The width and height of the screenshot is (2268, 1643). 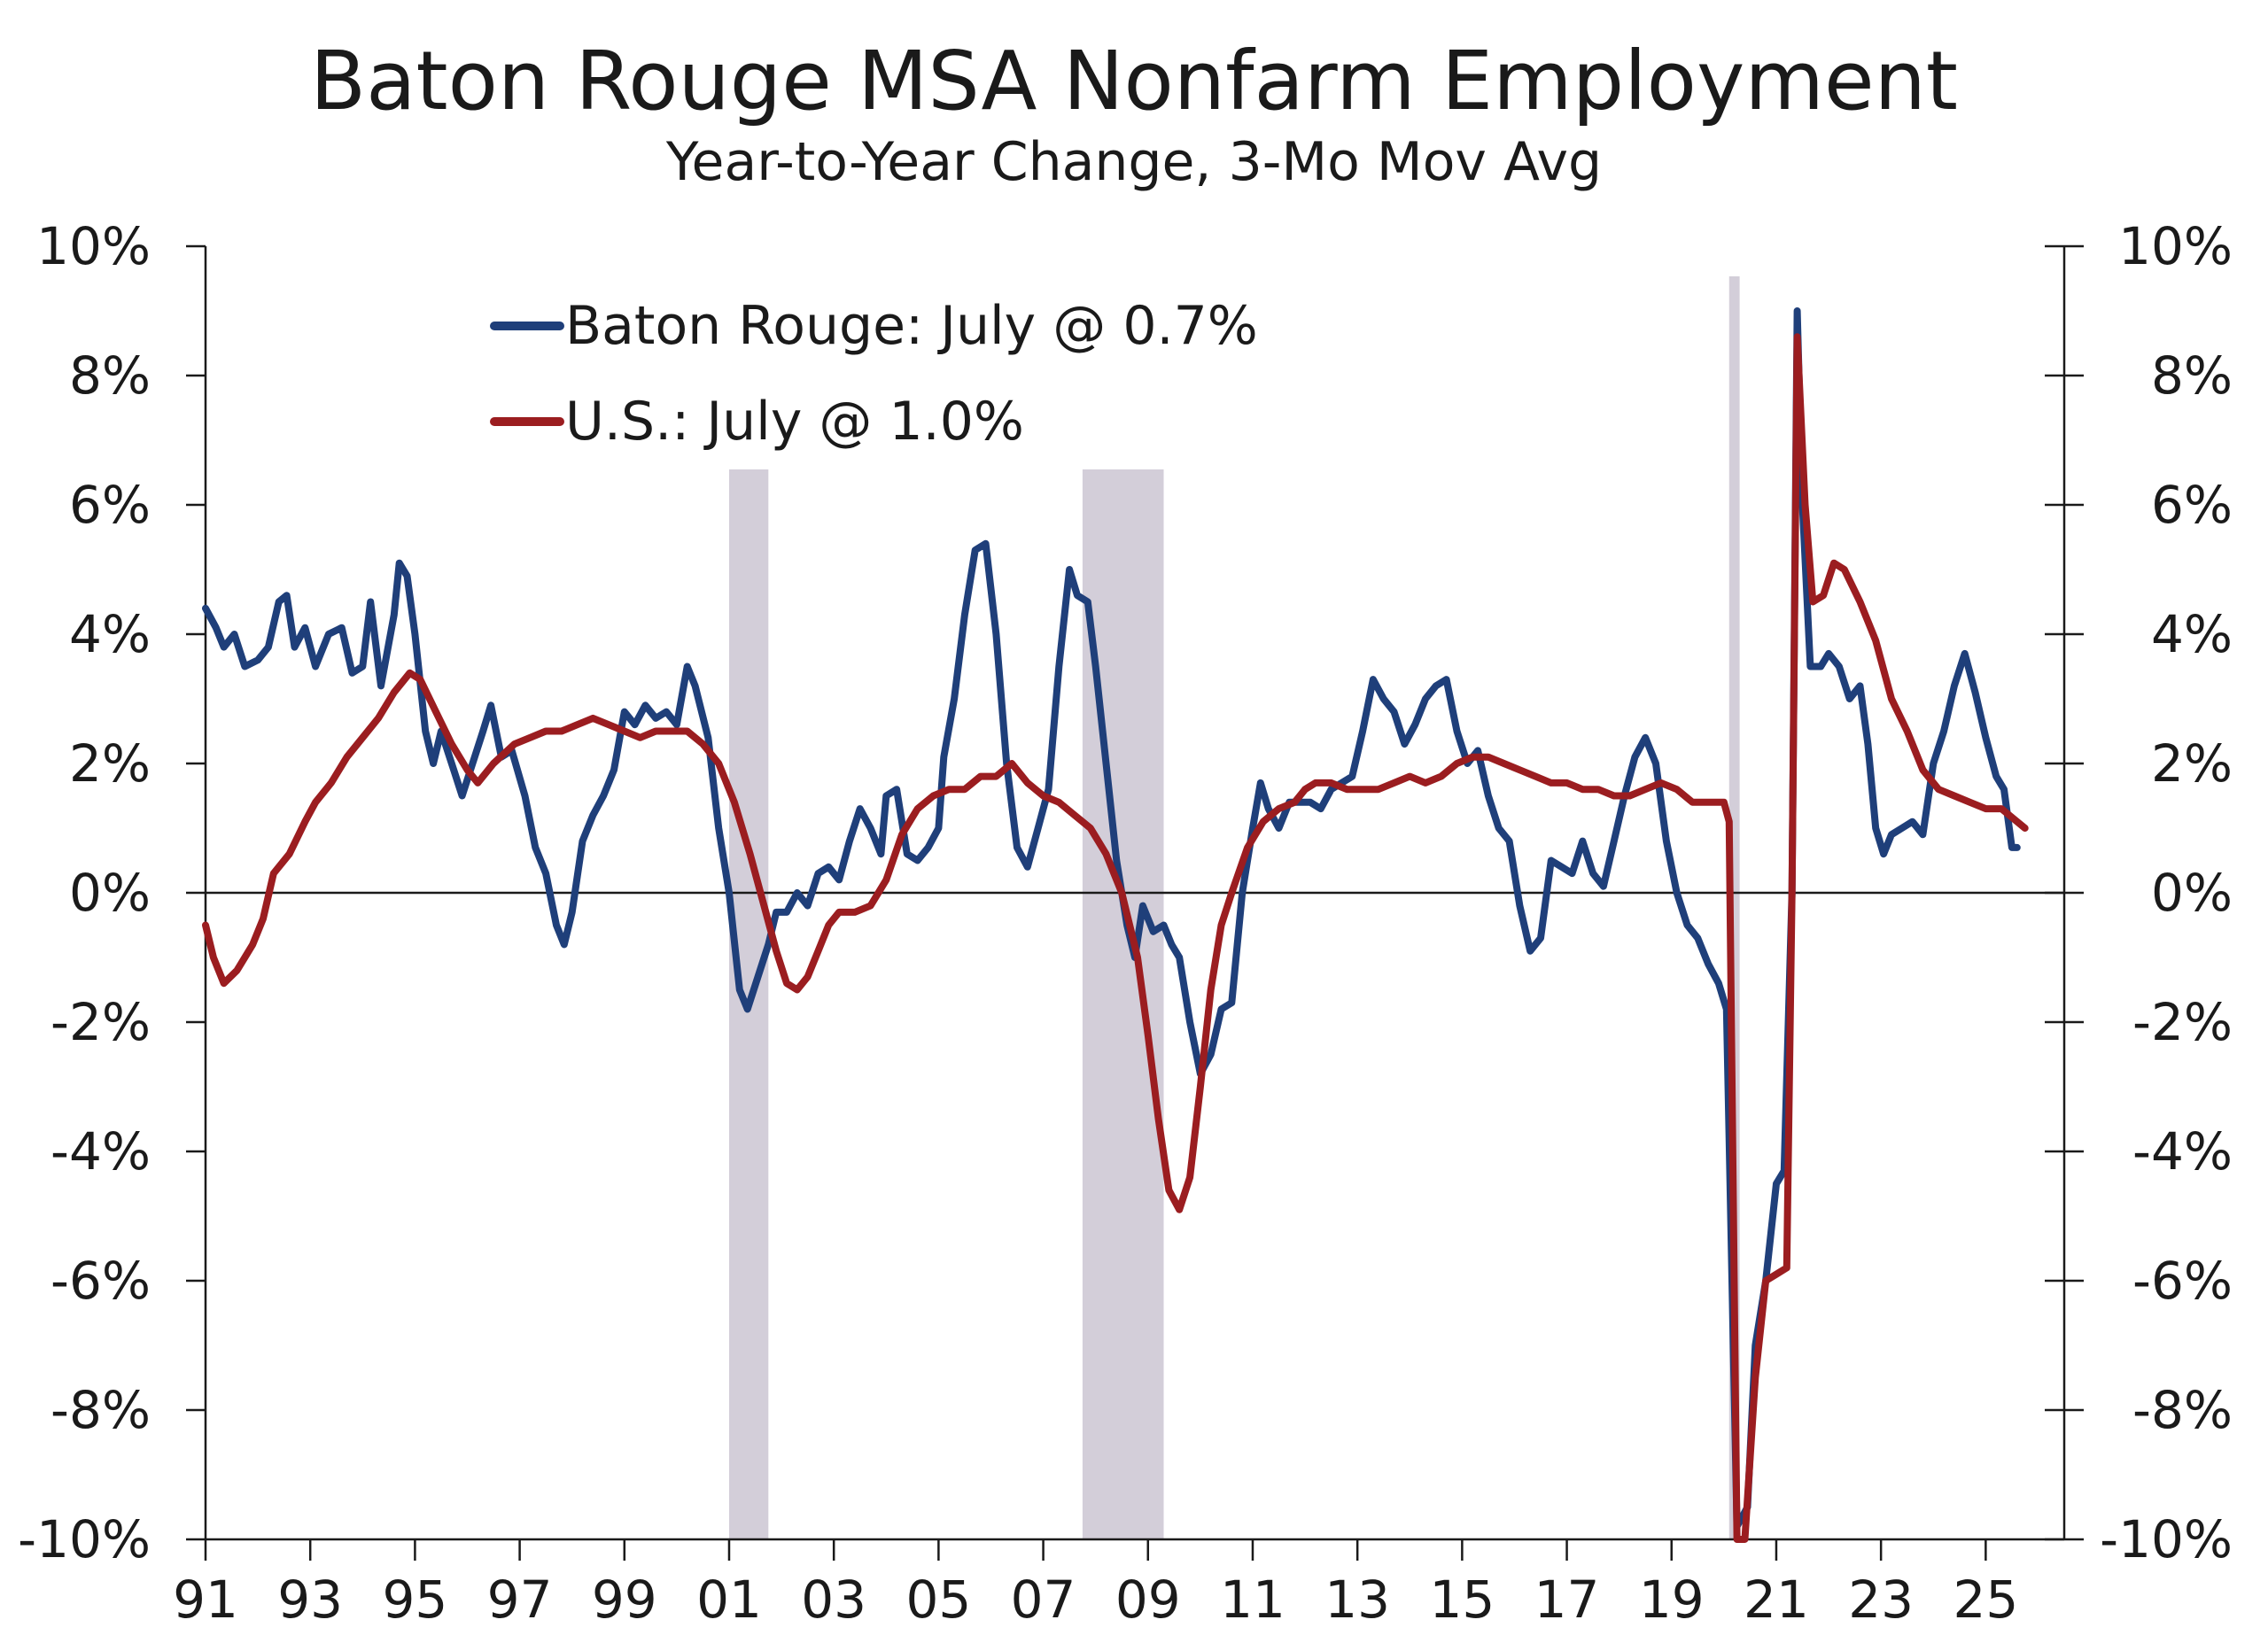 I want to click on legend-background-band, so click(x=886, y=373).